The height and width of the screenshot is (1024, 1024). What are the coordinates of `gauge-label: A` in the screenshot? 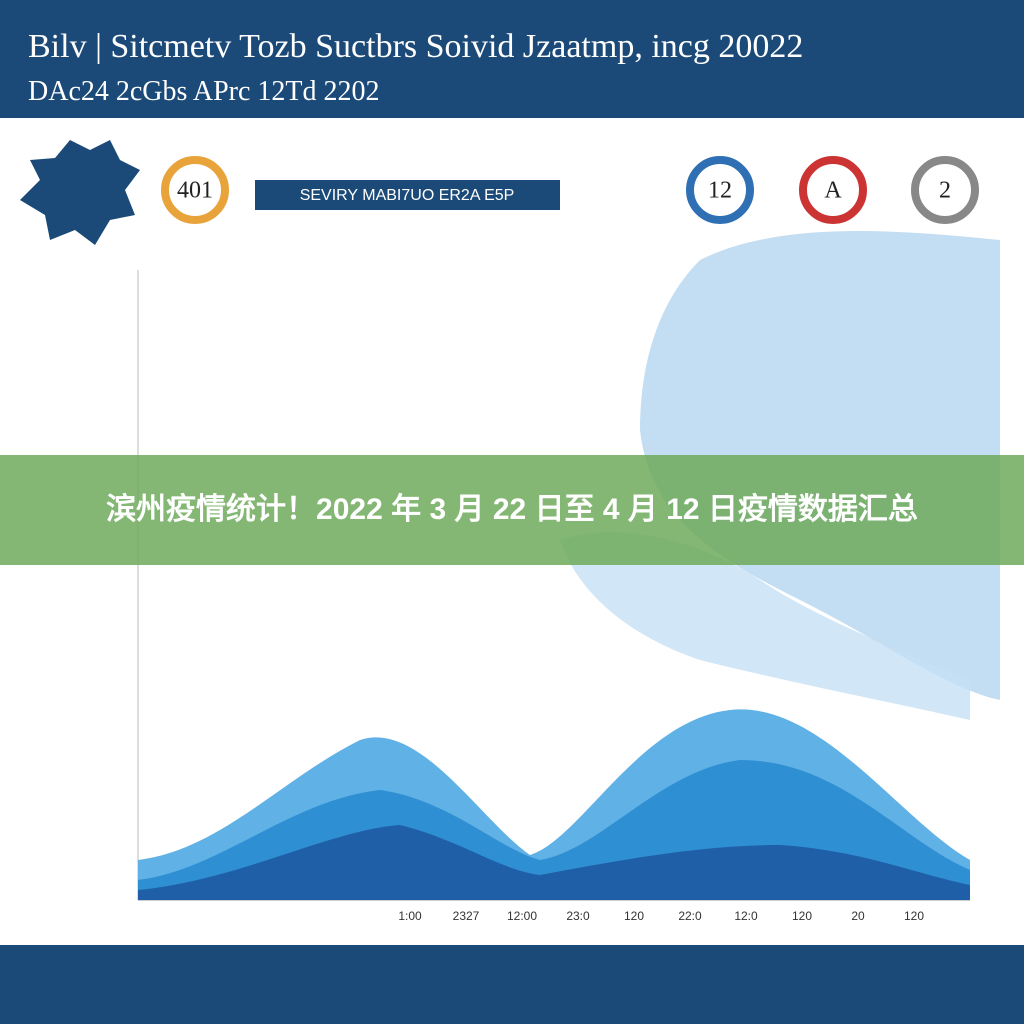 It's located at (833, 191).